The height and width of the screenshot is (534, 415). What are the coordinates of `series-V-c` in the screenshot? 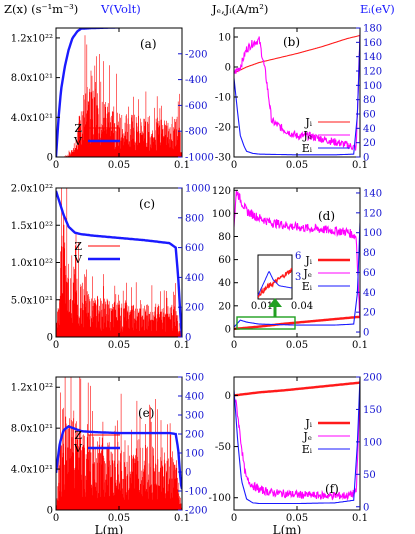 It's located at (119, 263).